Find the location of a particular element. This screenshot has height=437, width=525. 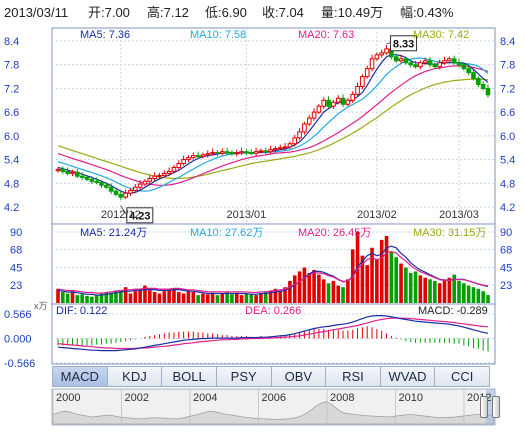

price-ytick-left: 6.0 is located at coordinates (11, 137).